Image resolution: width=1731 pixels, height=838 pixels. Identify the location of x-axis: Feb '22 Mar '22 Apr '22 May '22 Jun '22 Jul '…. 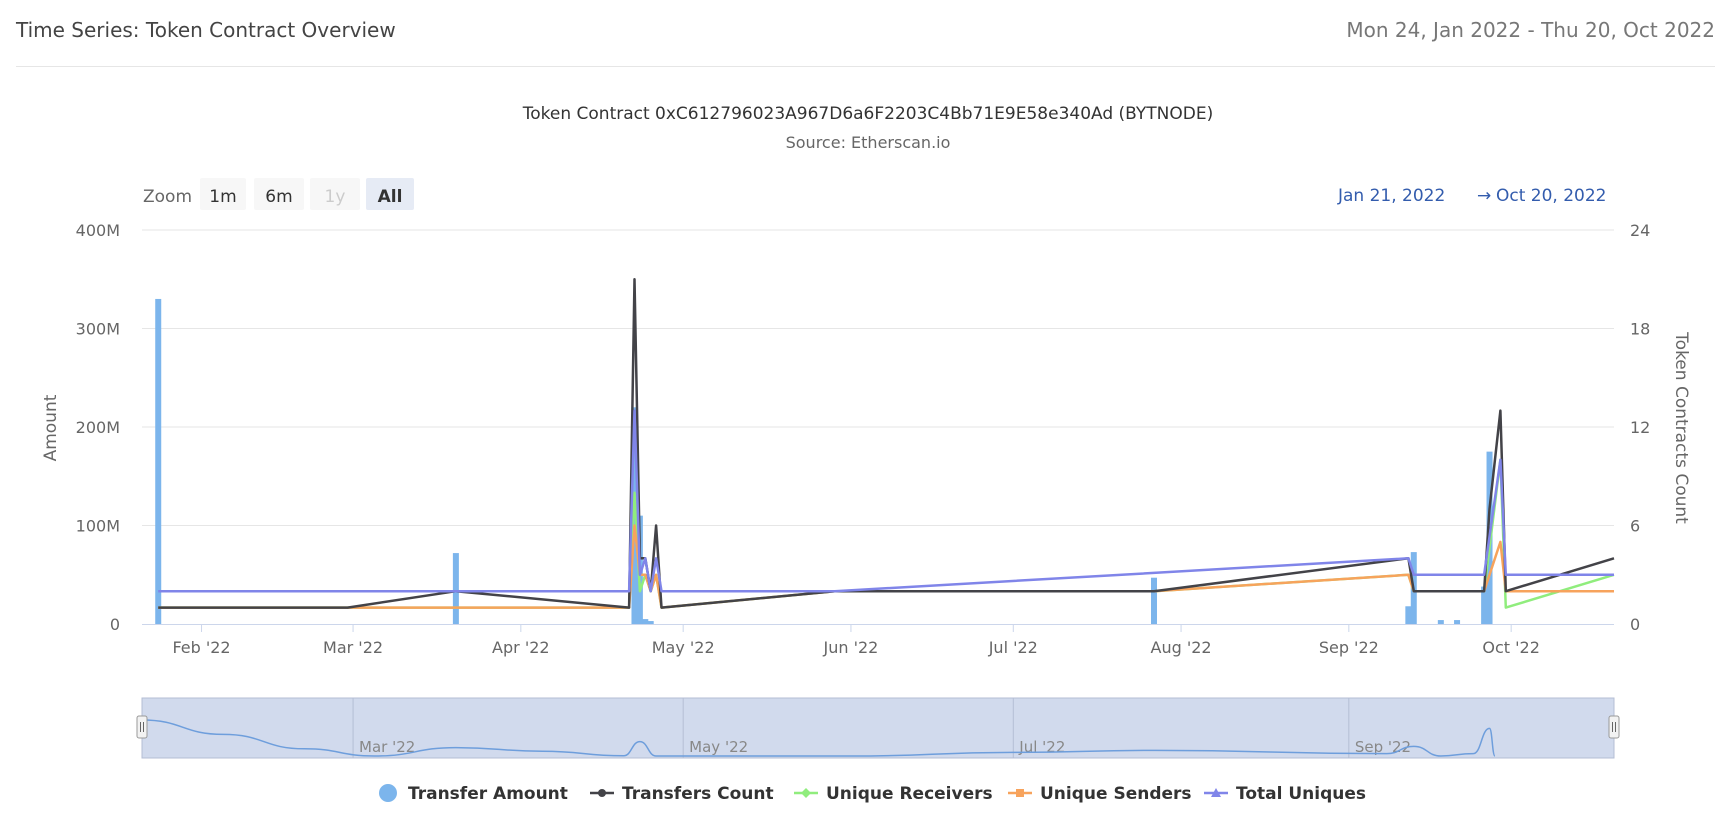
(878, 640).